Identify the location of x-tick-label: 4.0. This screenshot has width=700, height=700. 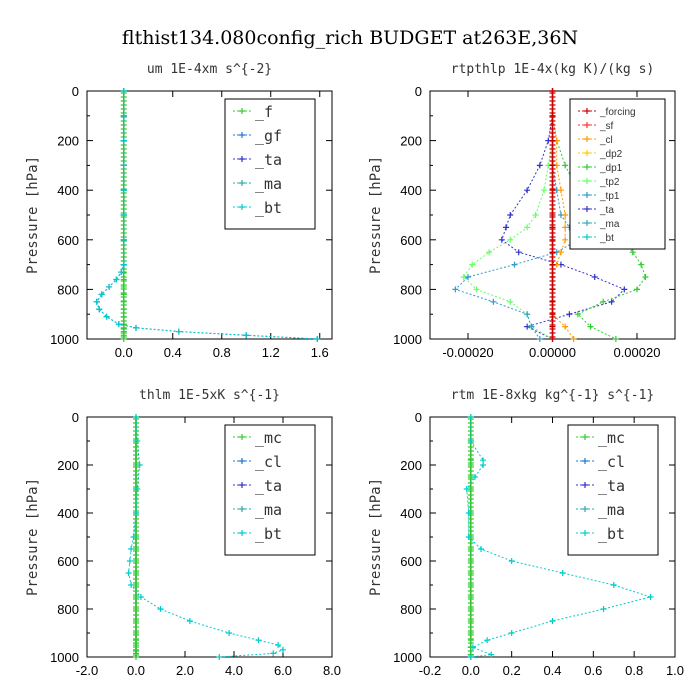
(234, 670).